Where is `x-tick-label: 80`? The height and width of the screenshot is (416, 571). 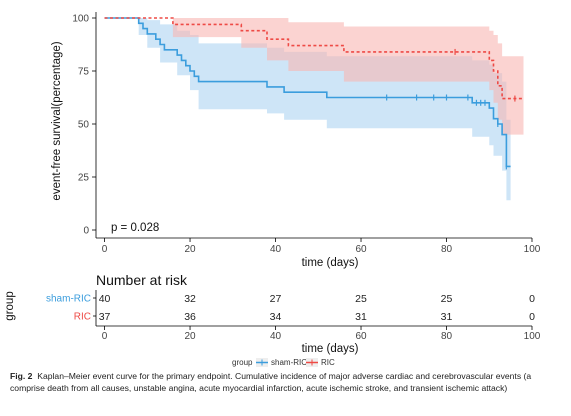 x-tick-label: 80 is located at coordinates (447, 249).